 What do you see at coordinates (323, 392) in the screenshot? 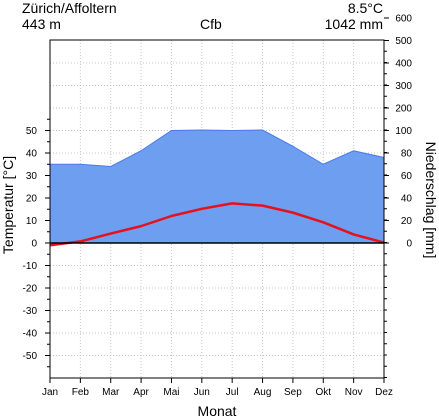
I see `x-tick-label: Okt` at bounding box center [323, 392].